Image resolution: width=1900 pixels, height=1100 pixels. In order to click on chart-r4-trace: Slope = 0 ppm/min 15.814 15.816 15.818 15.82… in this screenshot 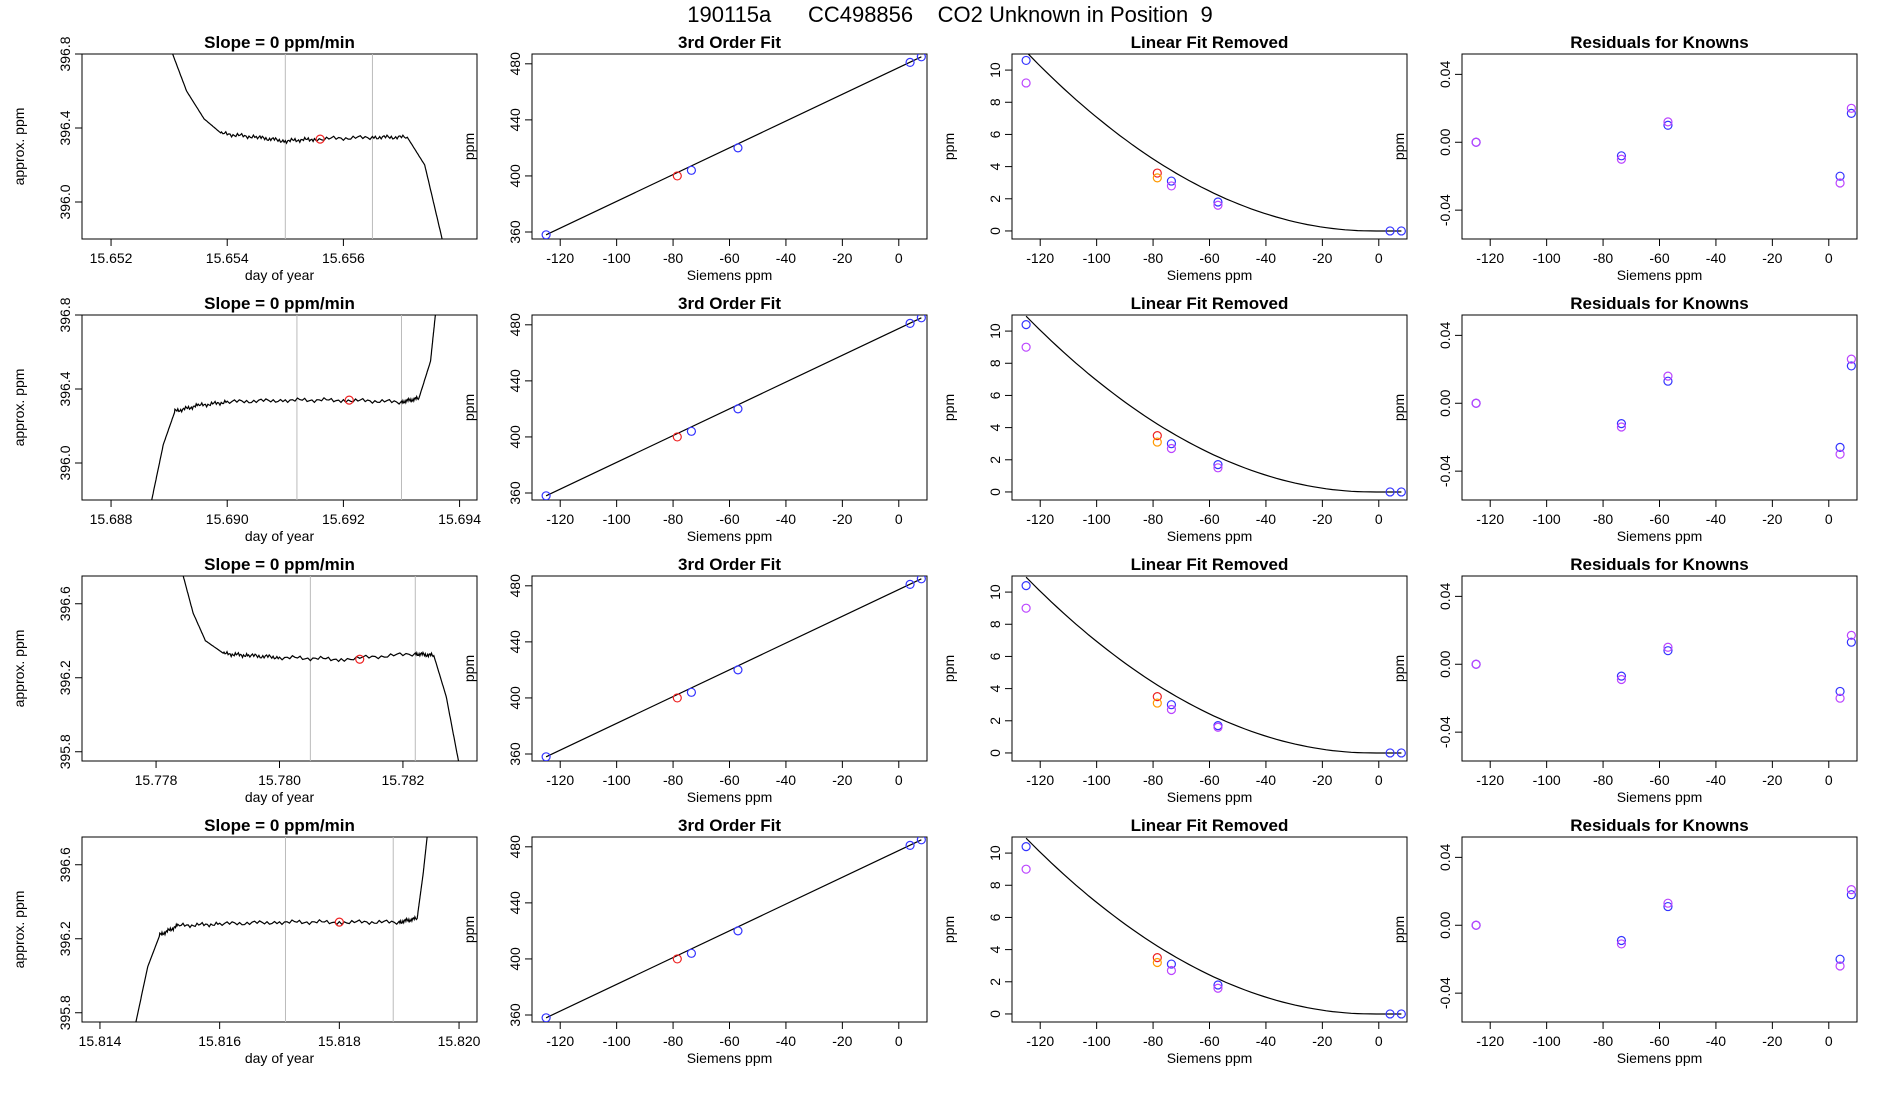, I will do `click(246, 941)`.